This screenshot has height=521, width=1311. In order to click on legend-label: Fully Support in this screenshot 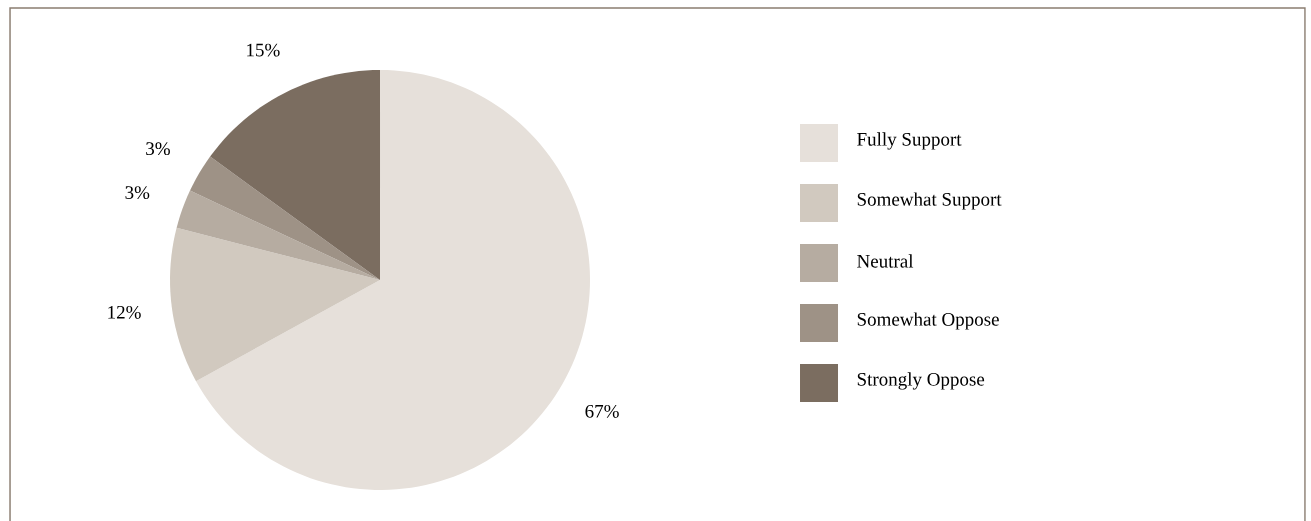, I will do `click(909, 141)`.